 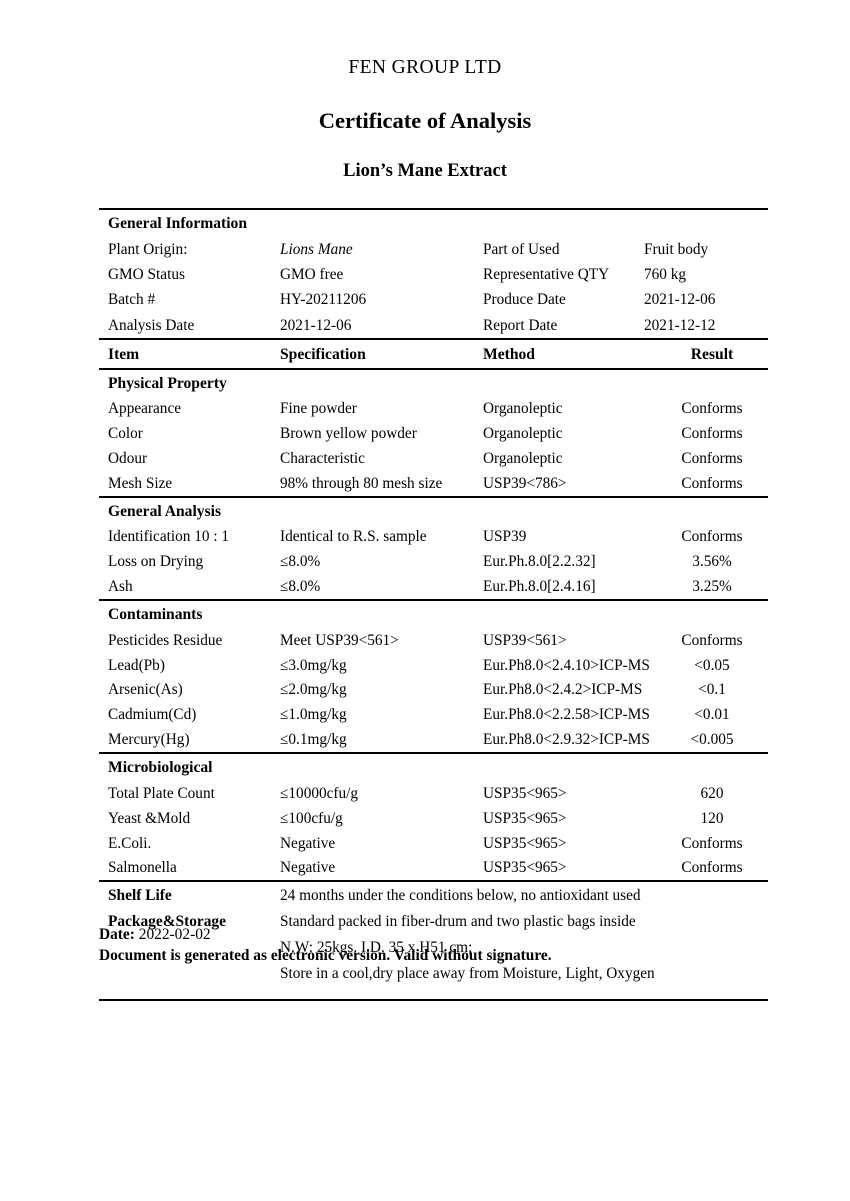 I want to click on cell-item: Identification 10 : 1, so click(x=169, y=537).